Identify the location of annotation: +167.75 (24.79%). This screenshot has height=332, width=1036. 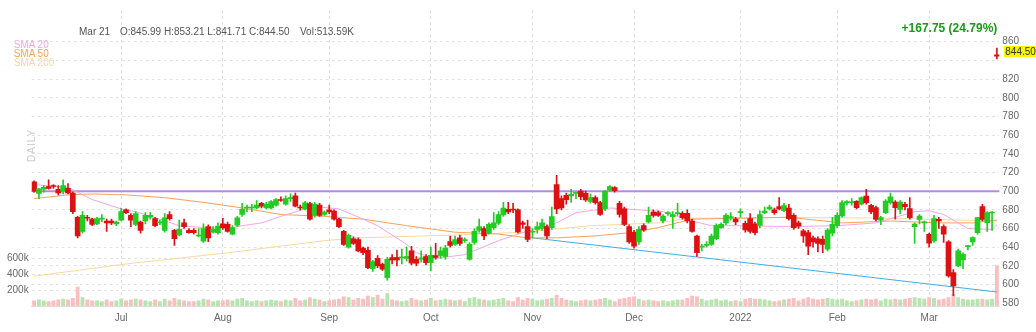
(949, 28).